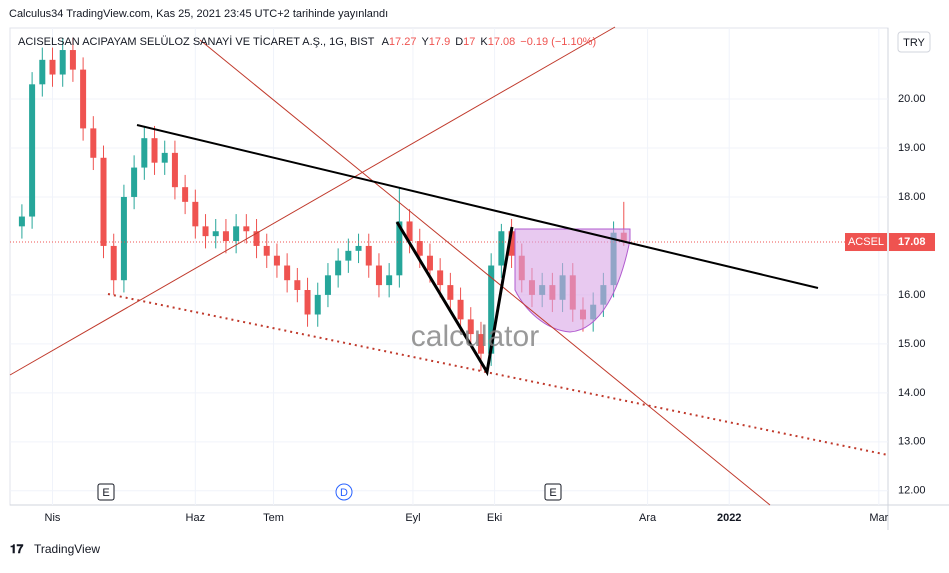 The height and width of the screenshot is (573, 949). I want to click on y-tick-label: 13.00, so click(912, 442).